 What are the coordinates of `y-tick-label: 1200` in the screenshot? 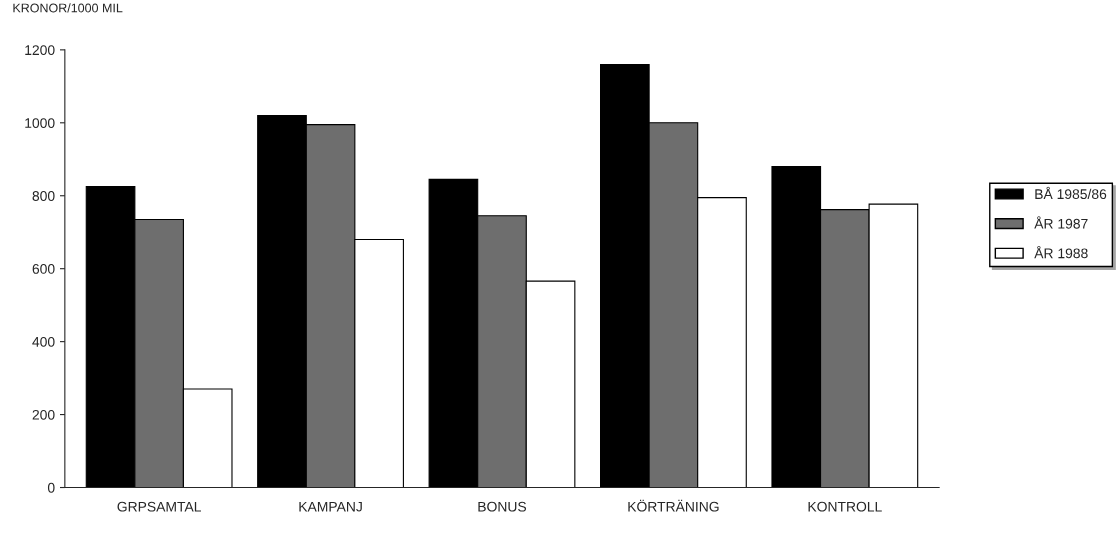 It's located at (40, 50).